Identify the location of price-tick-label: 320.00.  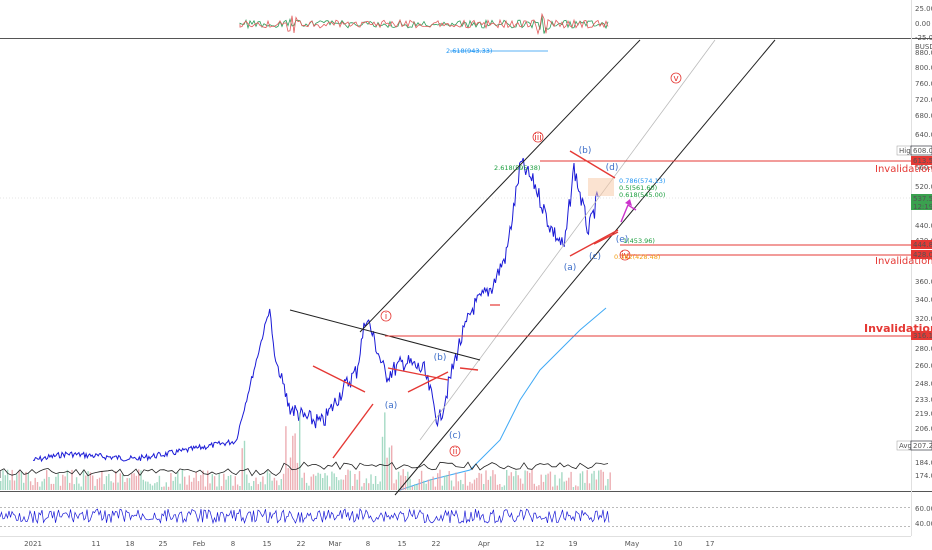
(923, 319).